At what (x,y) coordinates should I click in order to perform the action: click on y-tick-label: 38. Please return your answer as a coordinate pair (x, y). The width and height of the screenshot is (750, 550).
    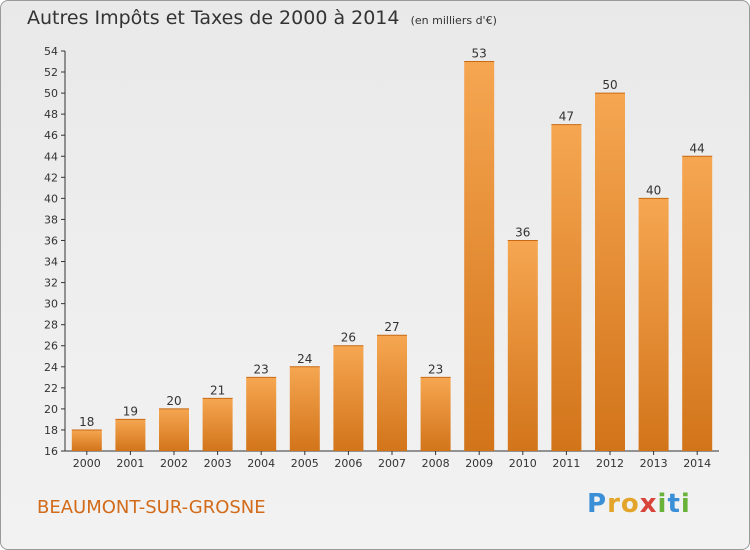
    Looking at the image, I should click on (51, 219).